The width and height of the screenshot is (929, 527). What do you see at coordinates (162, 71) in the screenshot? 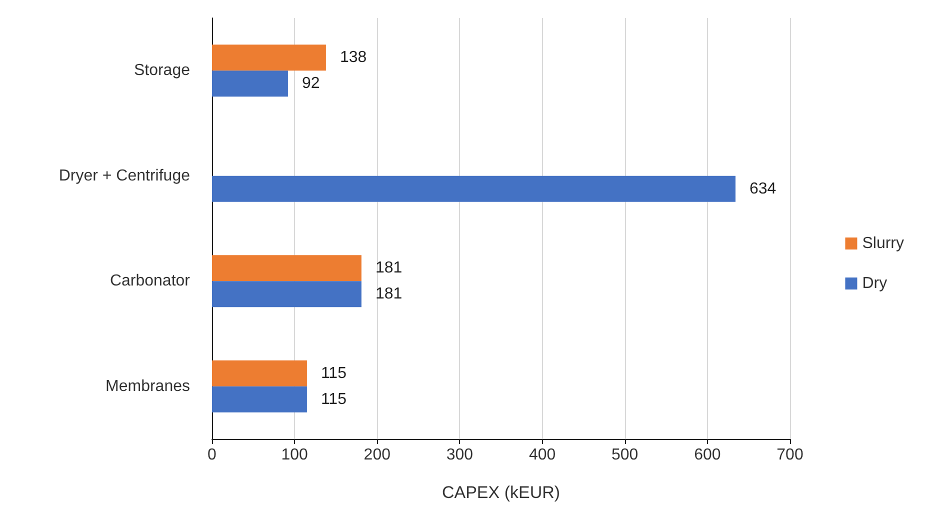
I see `y-tick-label: Storage` at bounding box center [162, 71].